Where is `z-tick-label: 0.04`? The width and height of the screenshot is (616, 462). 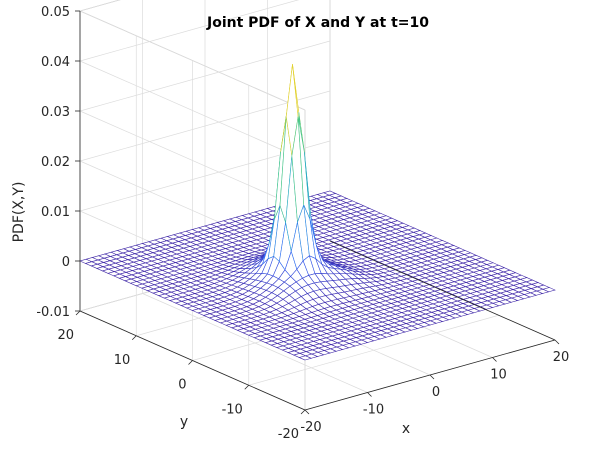
z-tick-label: 0.04 is located at coordinates (55, 62).